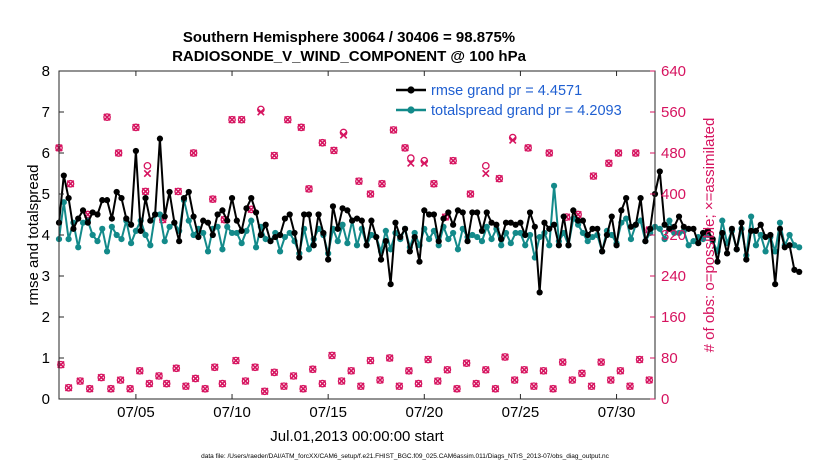  I want to click on chart-title-line2: RADIOSONDE_V_WIND_COMPONENT @ 100 hPa, so click(349, 56).